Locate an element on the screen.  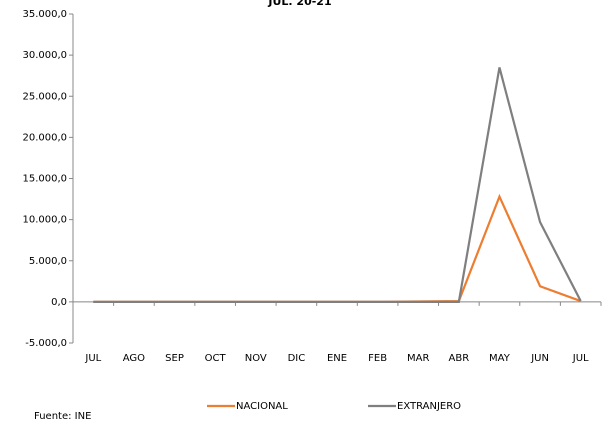
x-tick-label: ENE is located at coordinates (337, 358).